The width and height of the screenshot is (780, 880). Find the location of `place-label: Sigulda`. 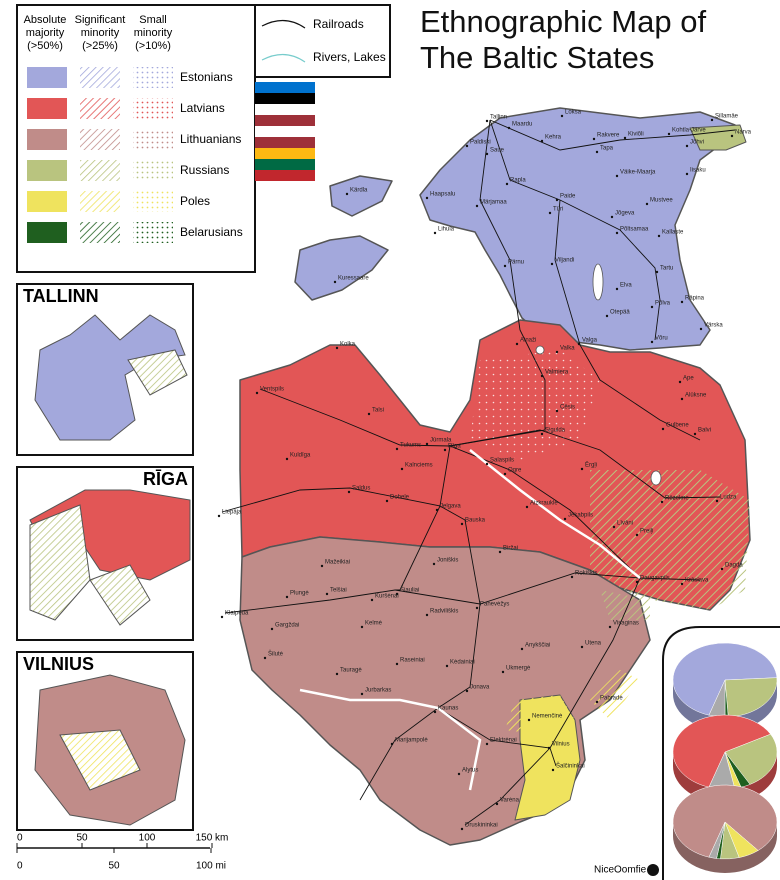

place-label: Sigulda is located at coordinates (555, 431).